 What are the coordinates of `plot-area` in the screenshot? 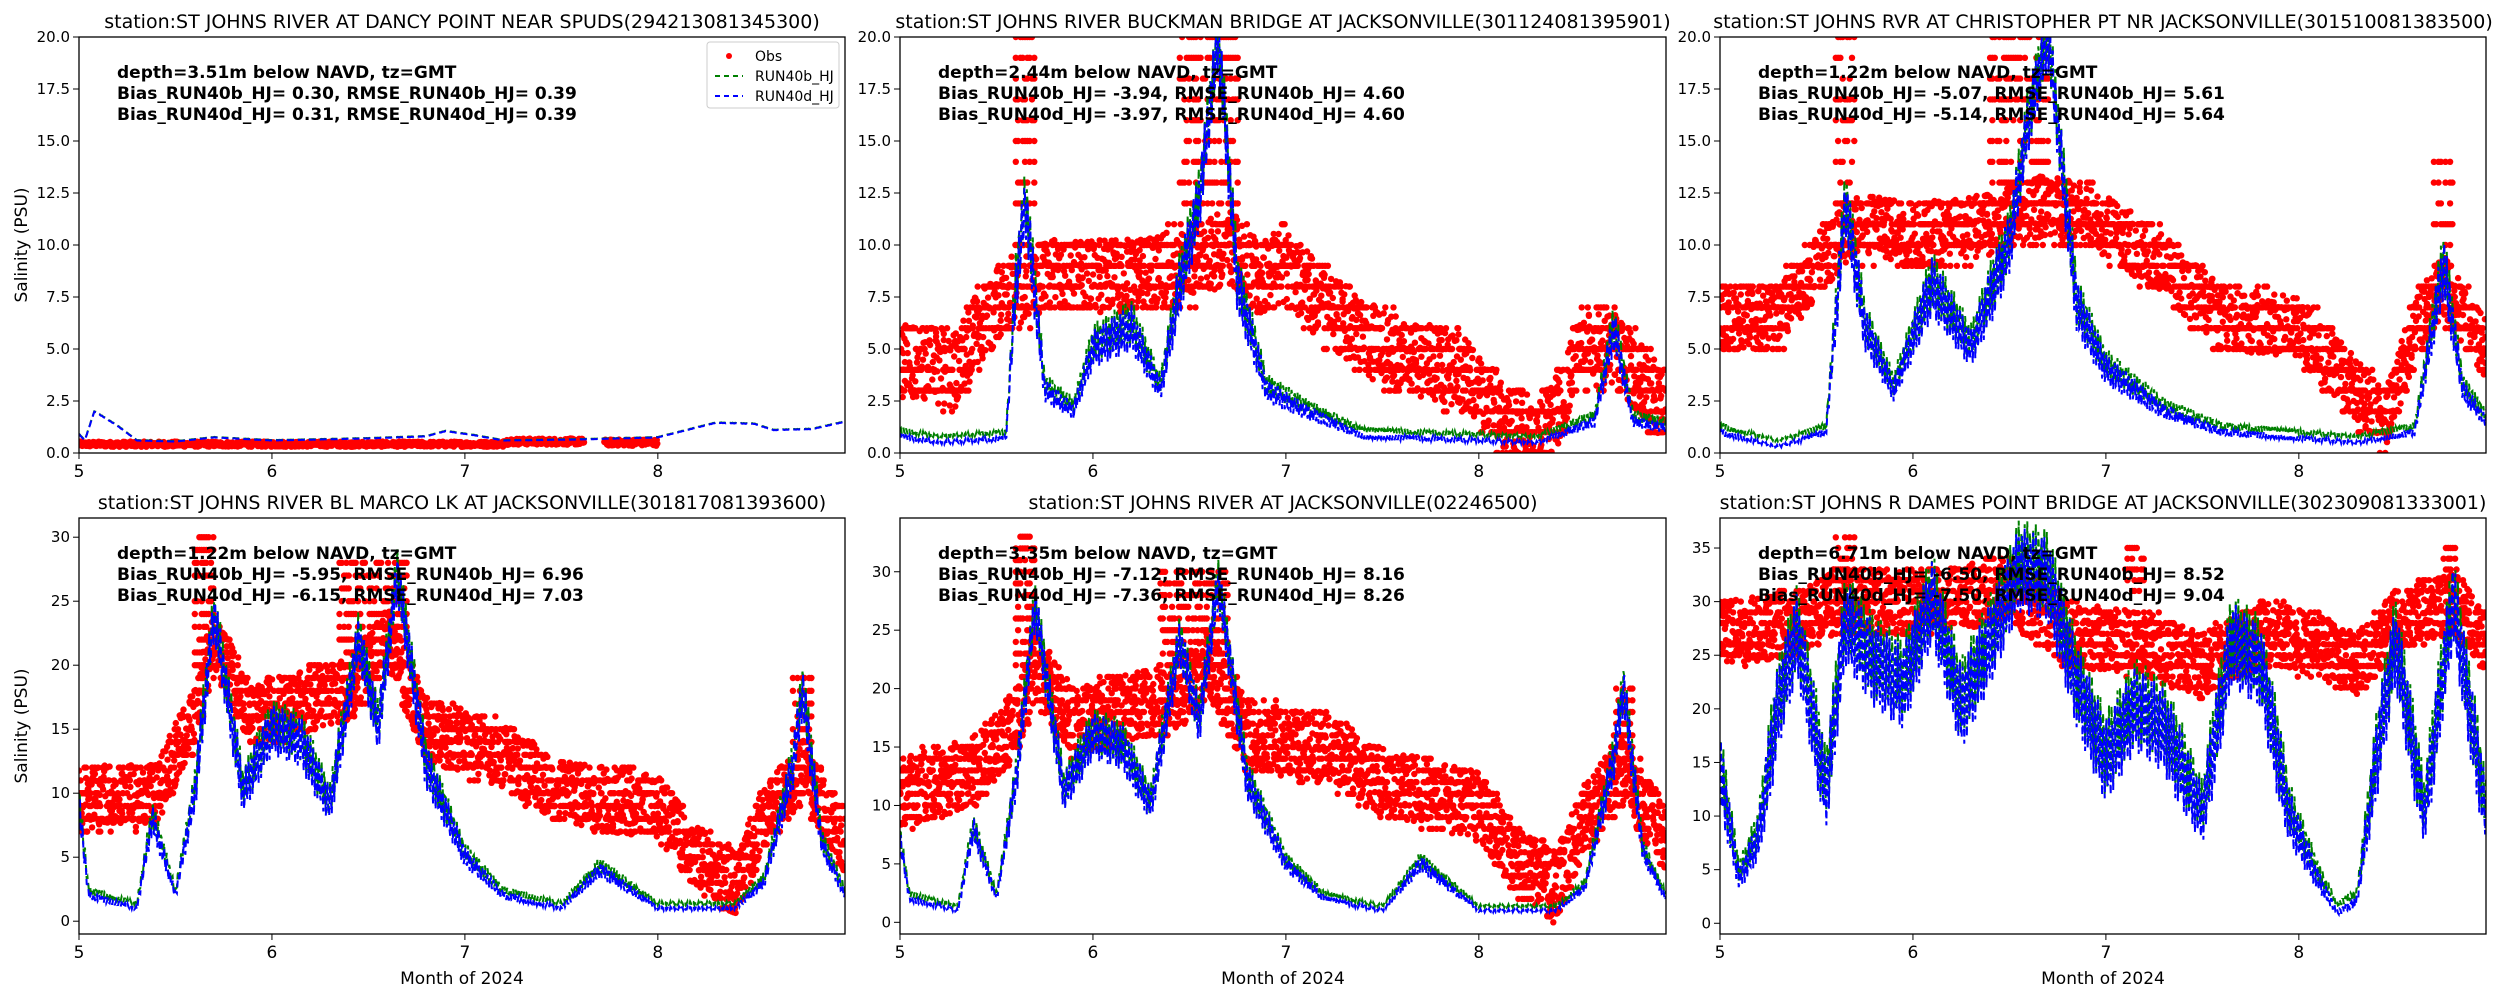 It's located at (462, 429).